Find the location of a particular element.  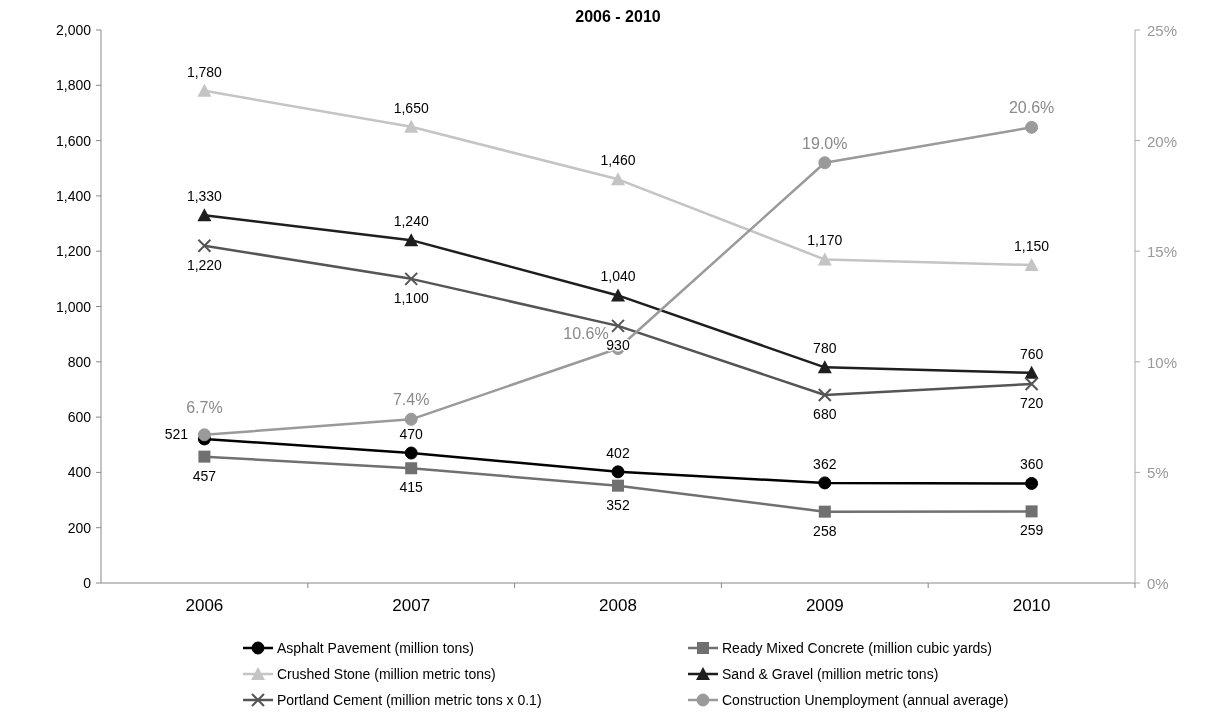

data-label: 1,040 is located at coordinates (618, 276).